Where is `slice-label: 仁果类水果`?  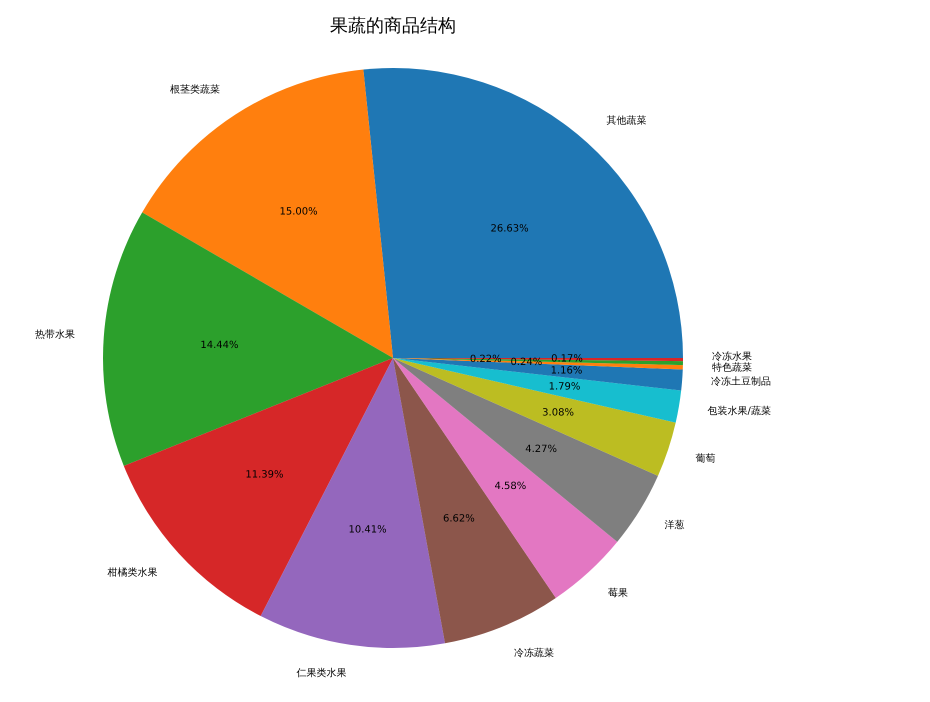 slice-label: 仁果类水果 is located at coordinates (321, 673).